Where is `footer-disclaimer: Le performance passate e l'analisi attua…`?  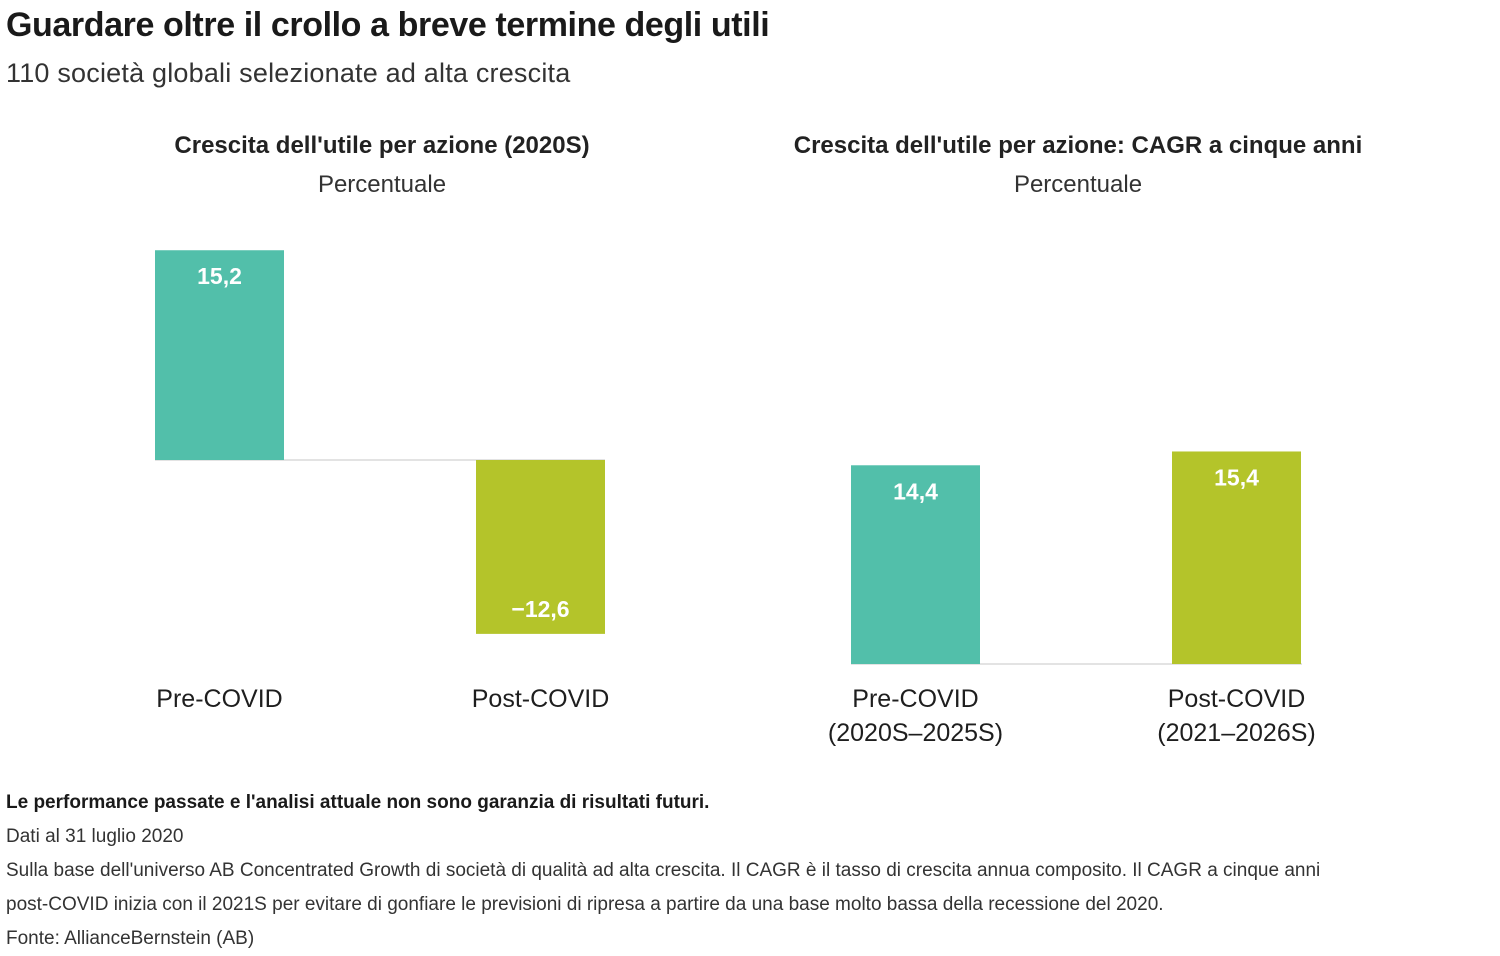
footer-disclaimer: Le performance passate e l'analisi attua… is located at coordinates (358, 802).